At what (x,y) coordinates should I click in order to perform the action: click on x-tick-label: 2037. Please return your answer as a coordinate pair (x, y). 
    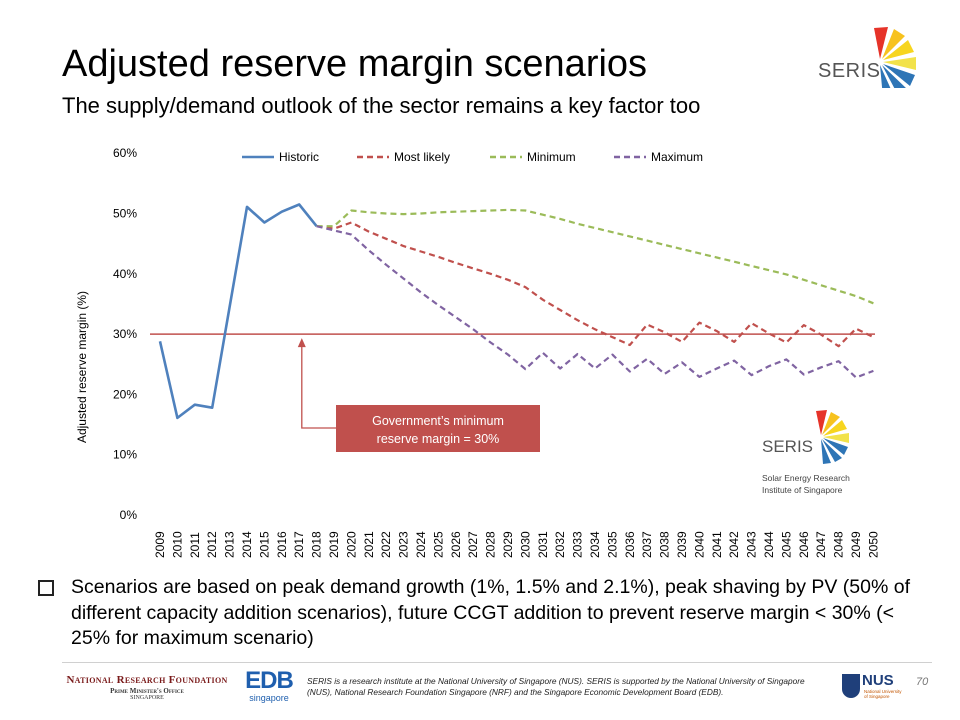
    Looking at the image, I should click on (647, 544).